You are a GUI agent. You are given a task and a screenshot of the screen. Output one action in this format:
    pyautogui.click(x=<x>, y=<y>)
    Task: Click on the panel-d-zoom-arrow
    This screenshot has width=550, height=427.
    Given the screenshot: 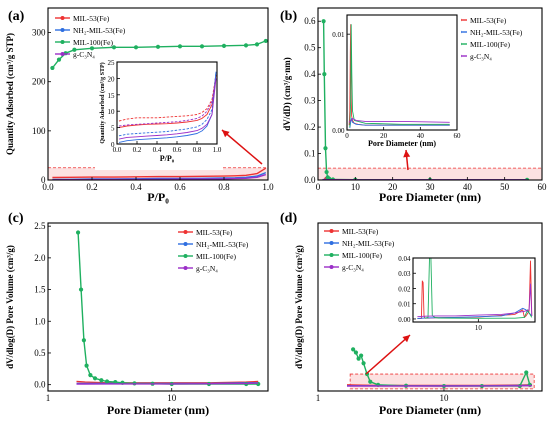 What is the action you would take?
    pyautogui.click(x=388, y=354)
    